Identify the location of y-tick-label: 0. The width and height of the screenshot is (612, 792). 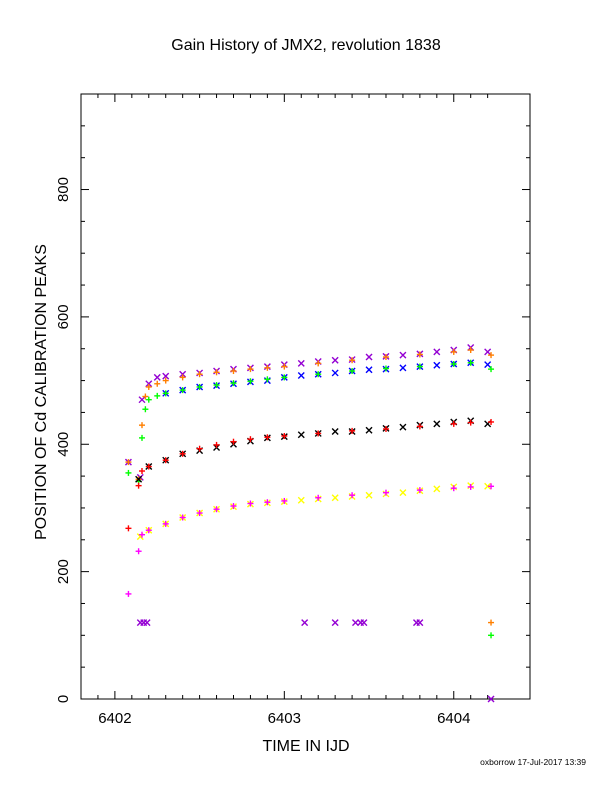
(63, 699).